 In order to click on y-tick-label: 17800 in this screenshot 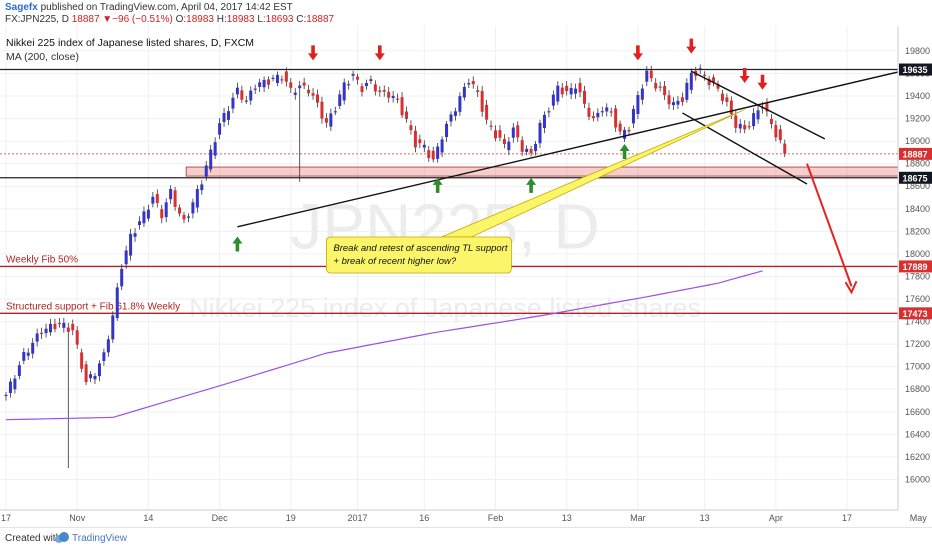, I will do `click(917, 276)`.